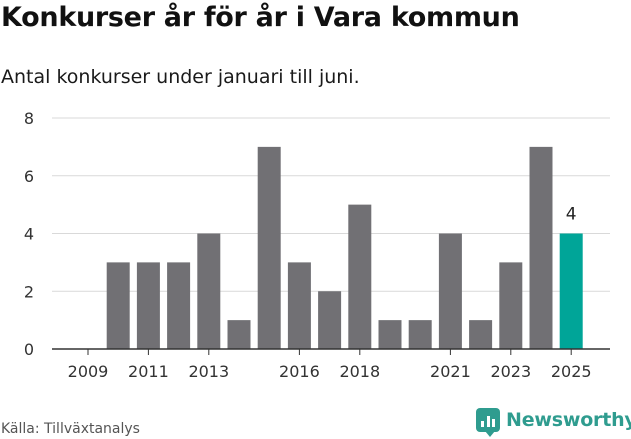  I want to click on x-tick-label: 2011, so click(148, 371).